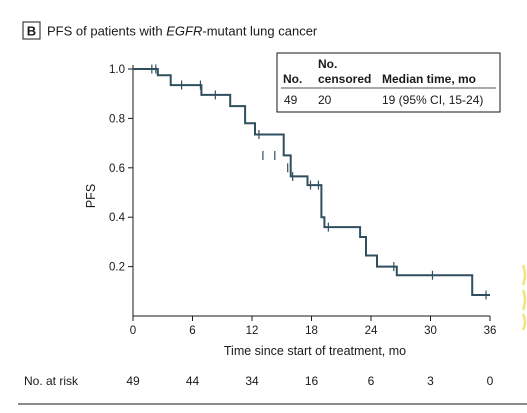  Describe the element at coordinates (252, 381) in the screenshot. I see `risk-count: 34` at that location.